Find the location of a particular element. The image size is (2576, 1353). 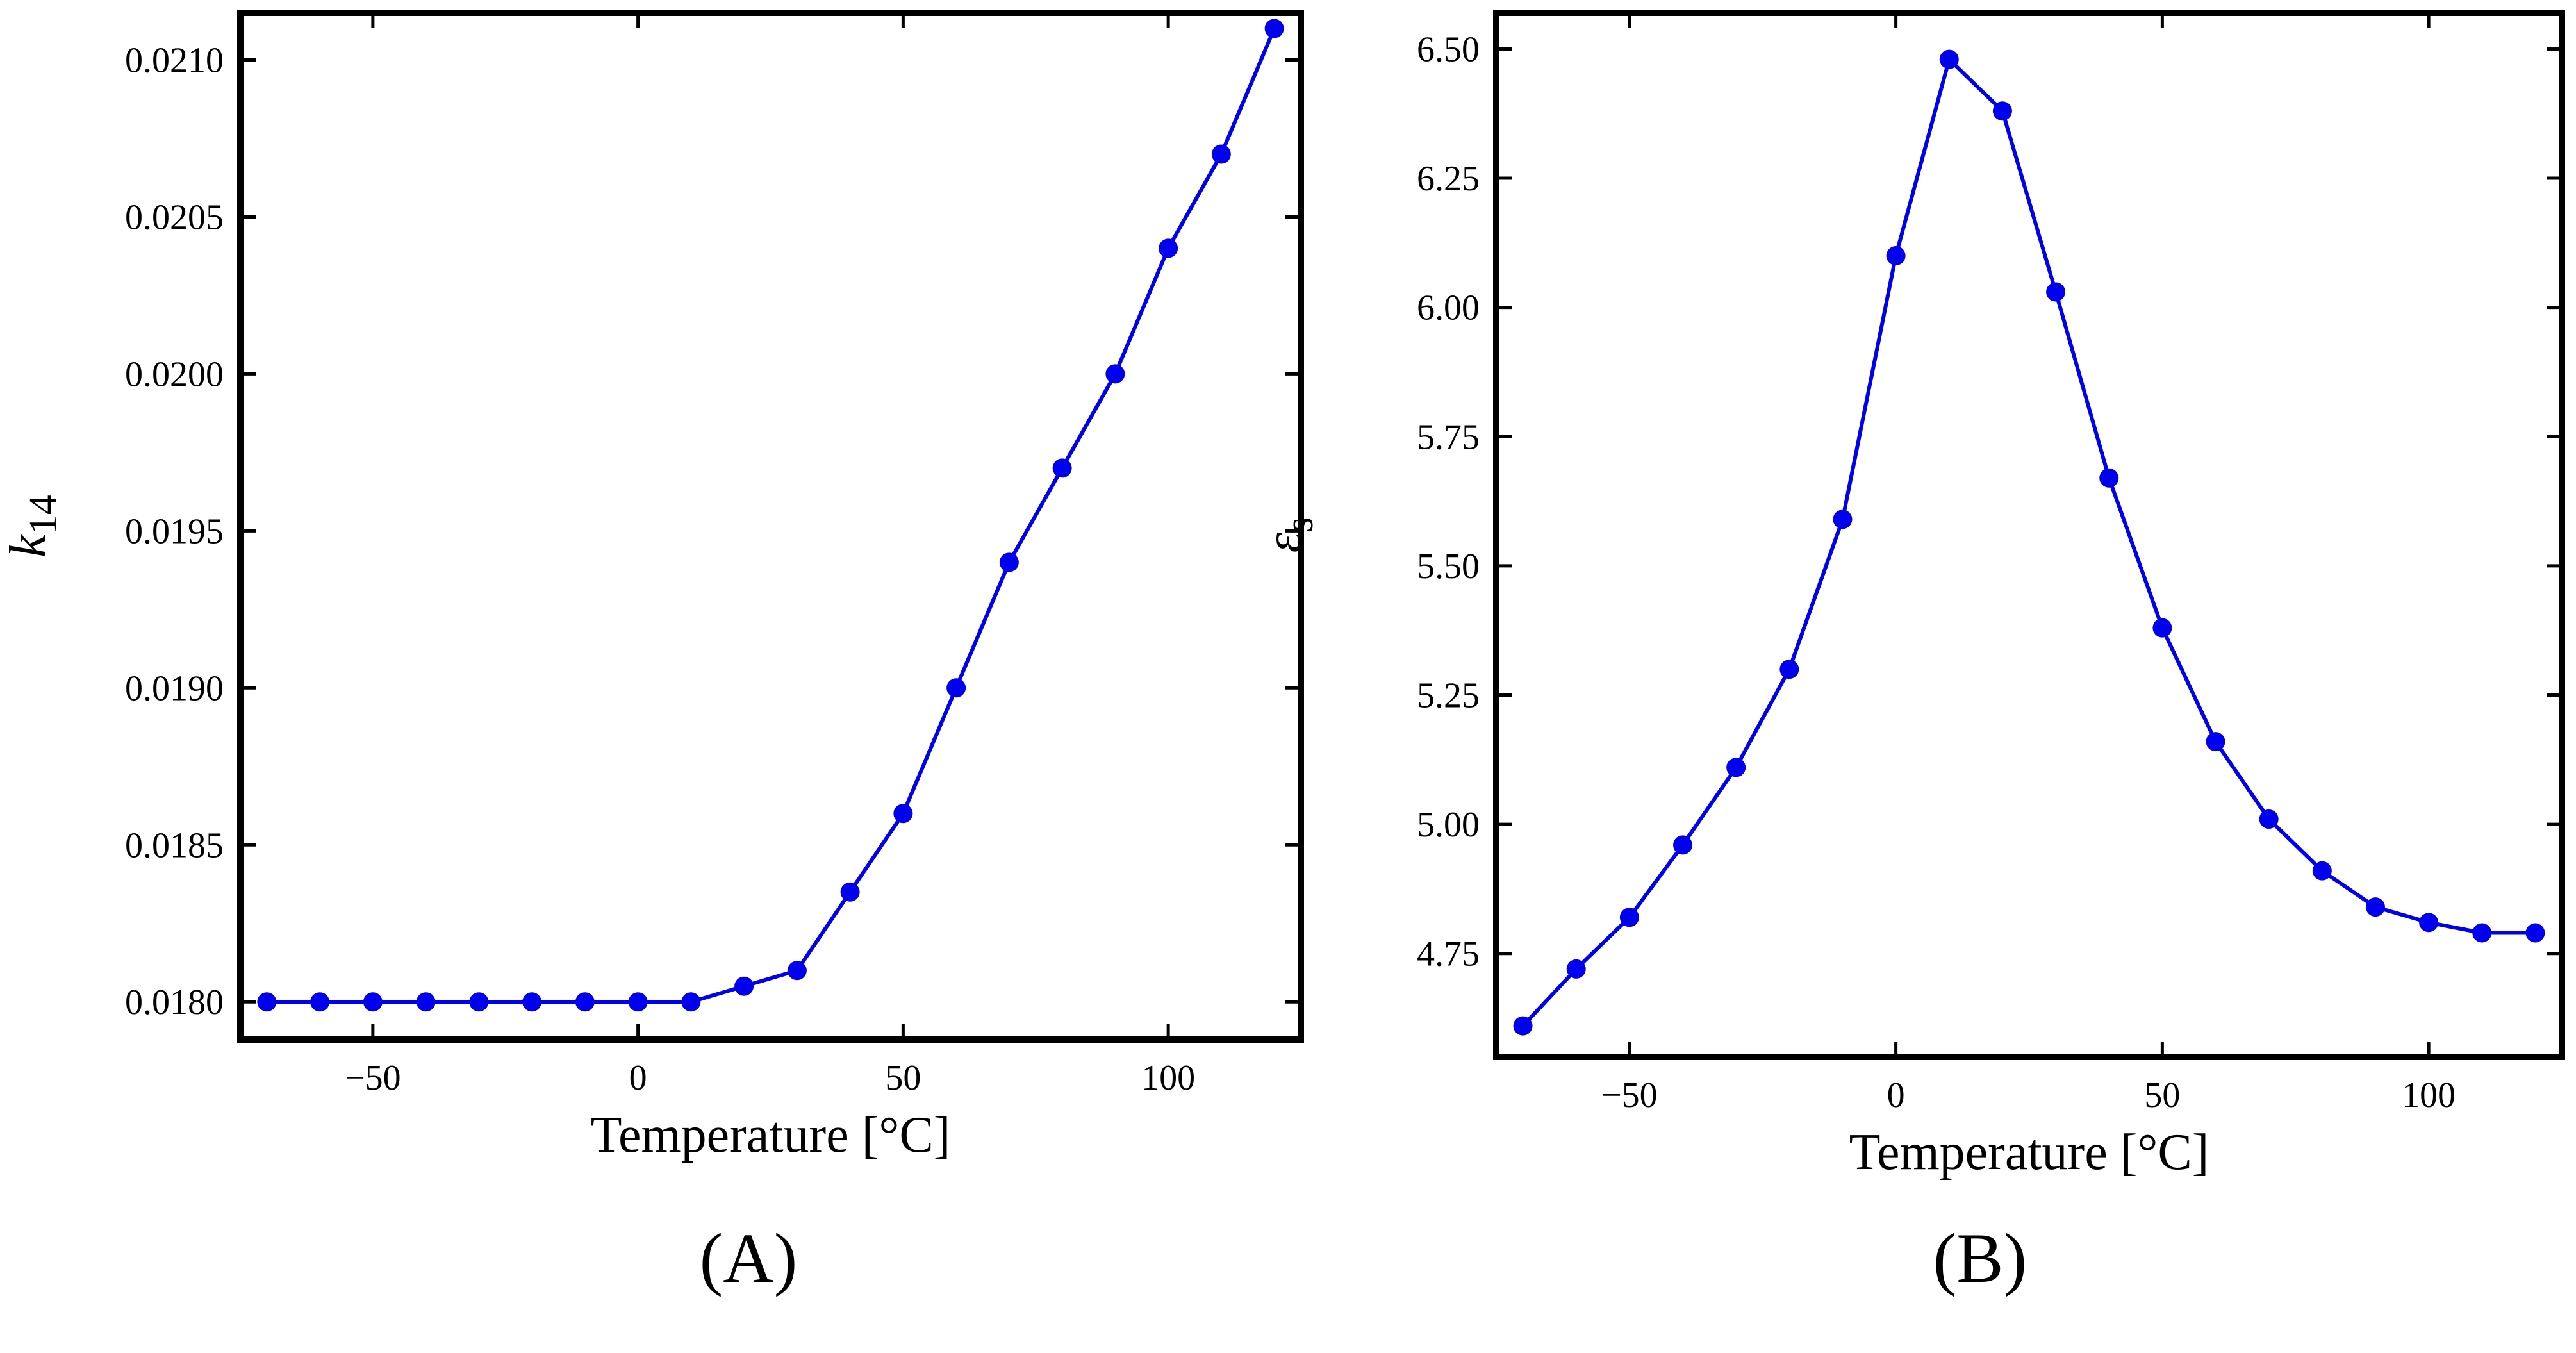

y-tick-label: 5.50 is located at coordinates (1448, 566).